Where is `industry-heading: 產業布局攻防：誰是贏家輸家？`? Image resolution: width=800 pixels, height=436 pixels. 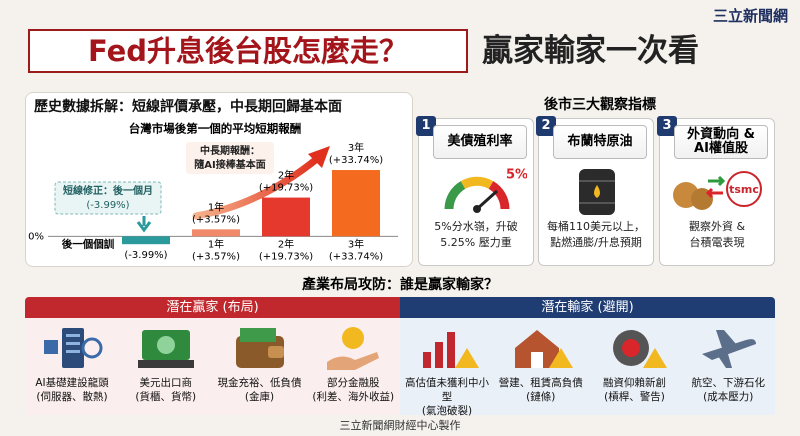
industry-heading: 產業布局攻防：誰是贏家輸家？ is located at coordinates (400, 285).